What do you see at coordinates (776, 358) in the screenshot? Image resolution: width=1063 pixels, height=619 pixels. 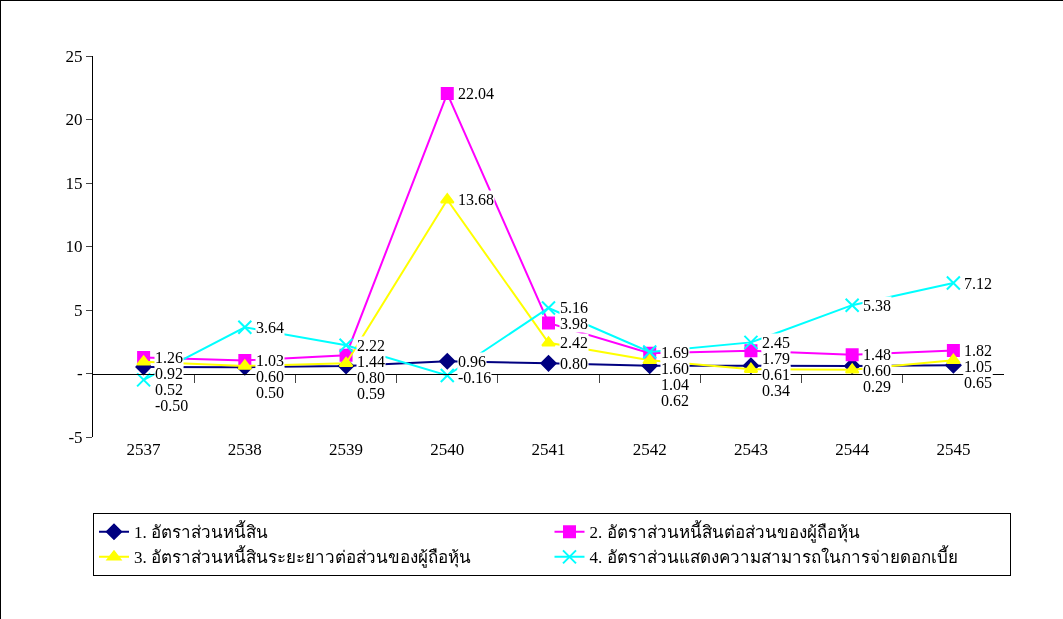 I see `data-label: 1.79` at bounding box center [776, 358].